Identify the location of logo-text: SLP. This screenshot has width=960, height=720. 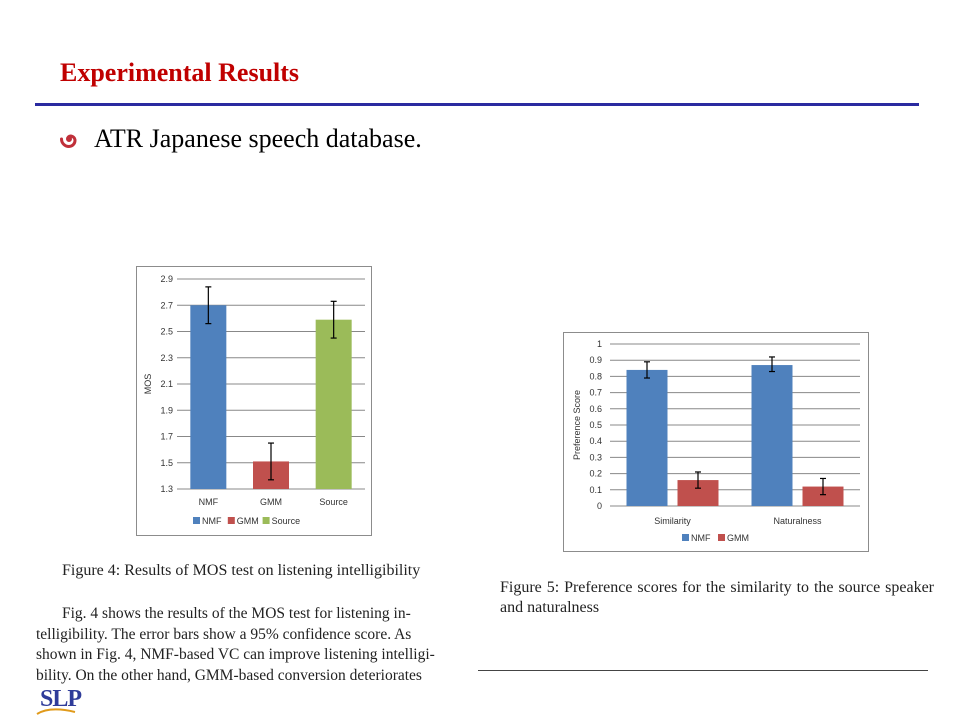
(61, 699).